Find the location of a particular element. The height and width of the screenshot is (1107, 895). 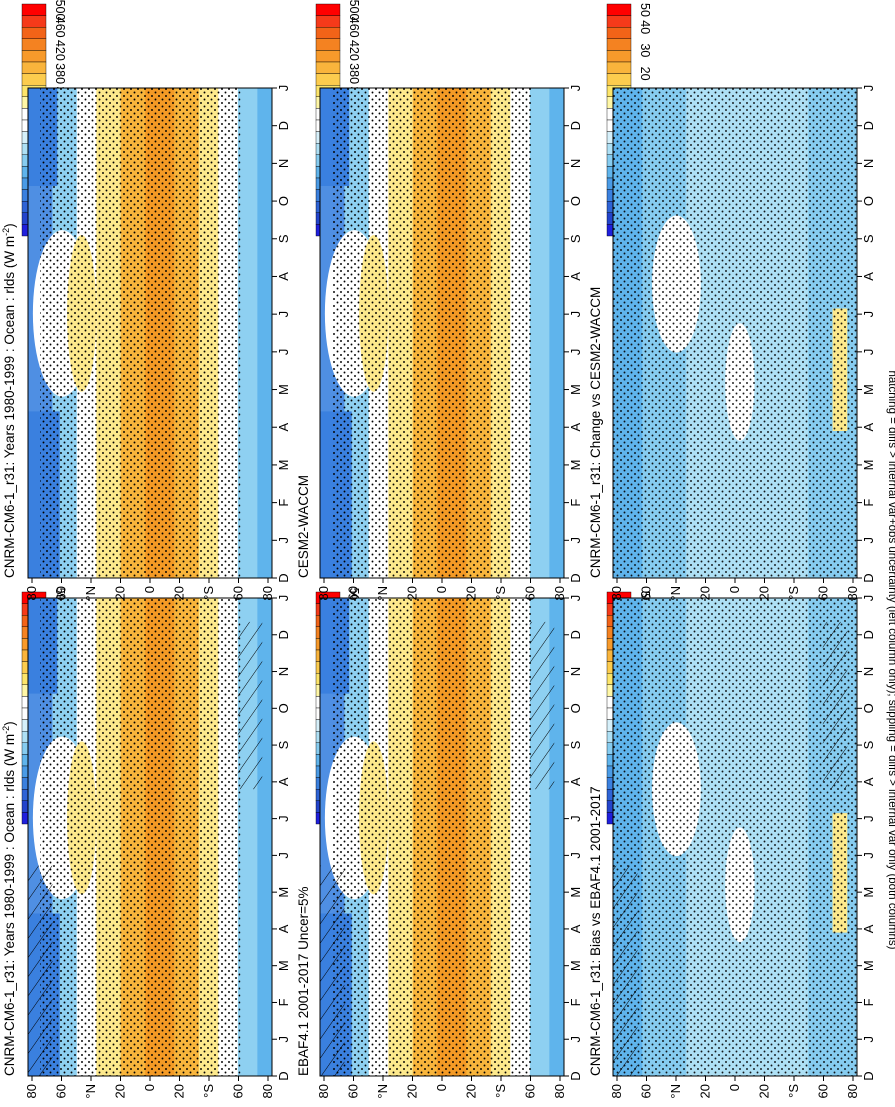

colorbar-tick-label: 380 is located at coordinates (354, 73).